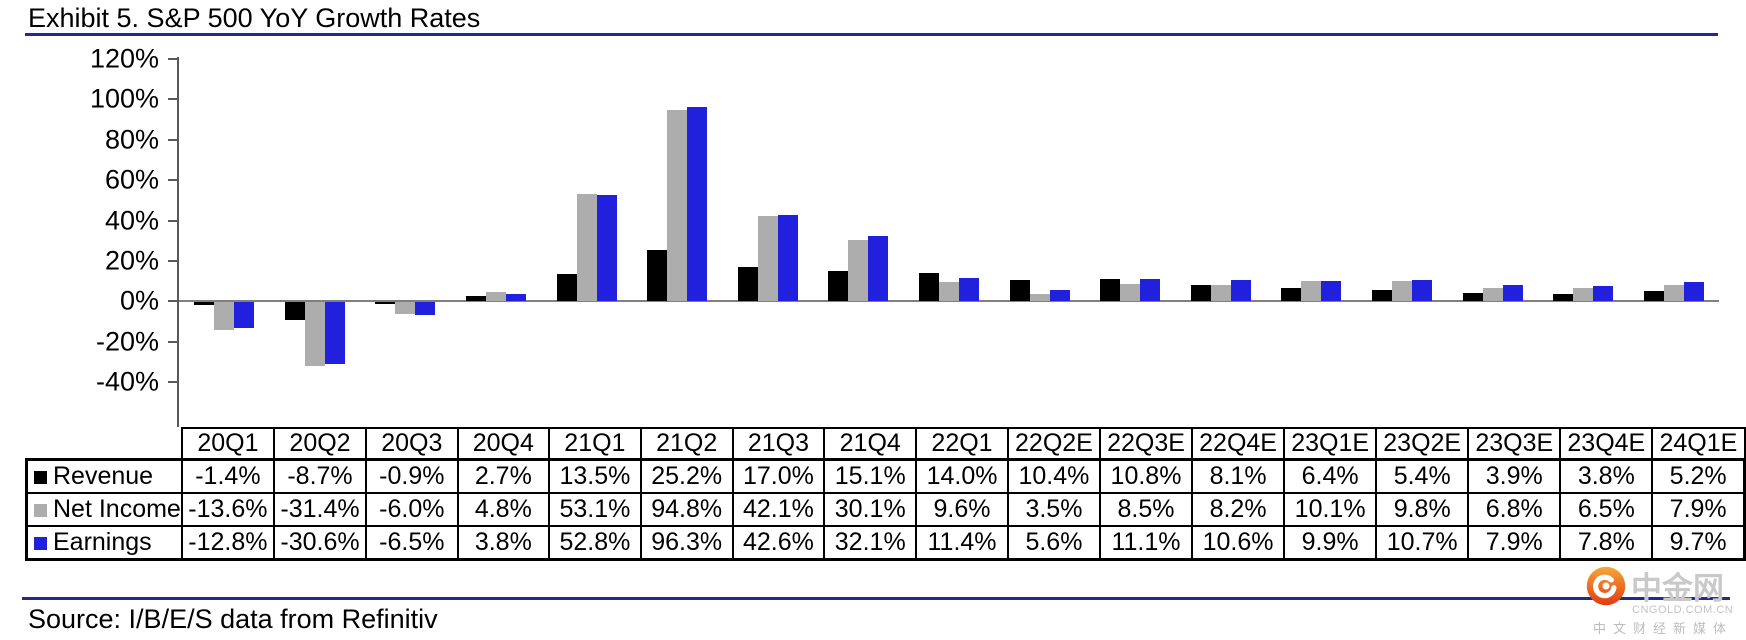 This screenshot has height=640, width=1746. Describe the element at coordinates (606, 248) in the screenshot. I see `bar-earnings-21q1` at that location.